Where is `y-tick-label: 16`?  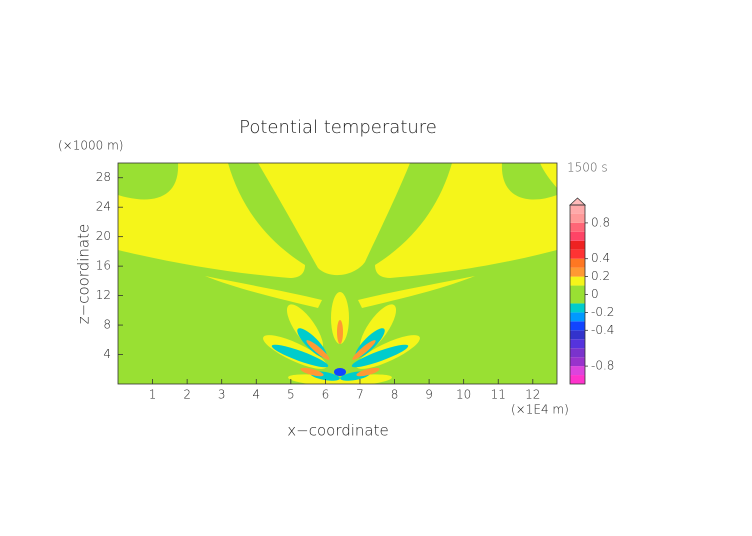 y-tick-label: 16 is located at coordinates (103, 266).